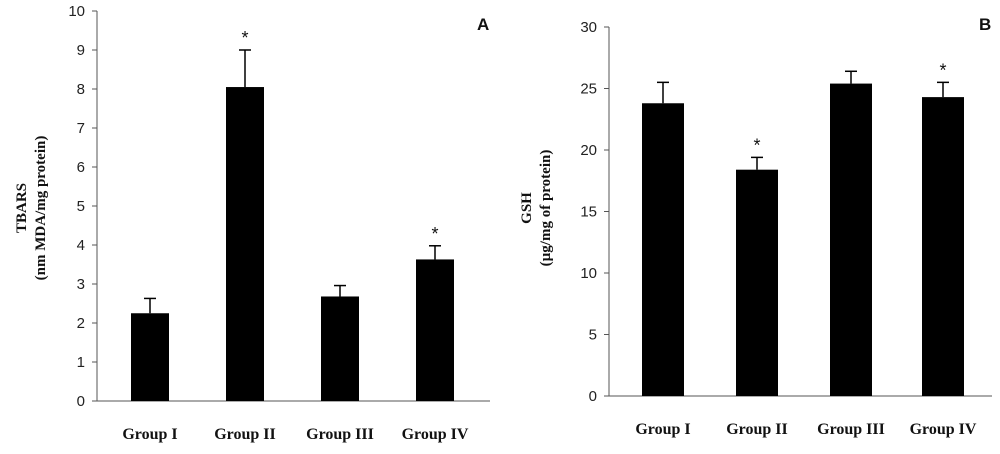  What do you see at coordinates (22, 208) in the screenshot?
I see `y-axis-label-a-line1: TBARS` at bounding box center [22, 208].